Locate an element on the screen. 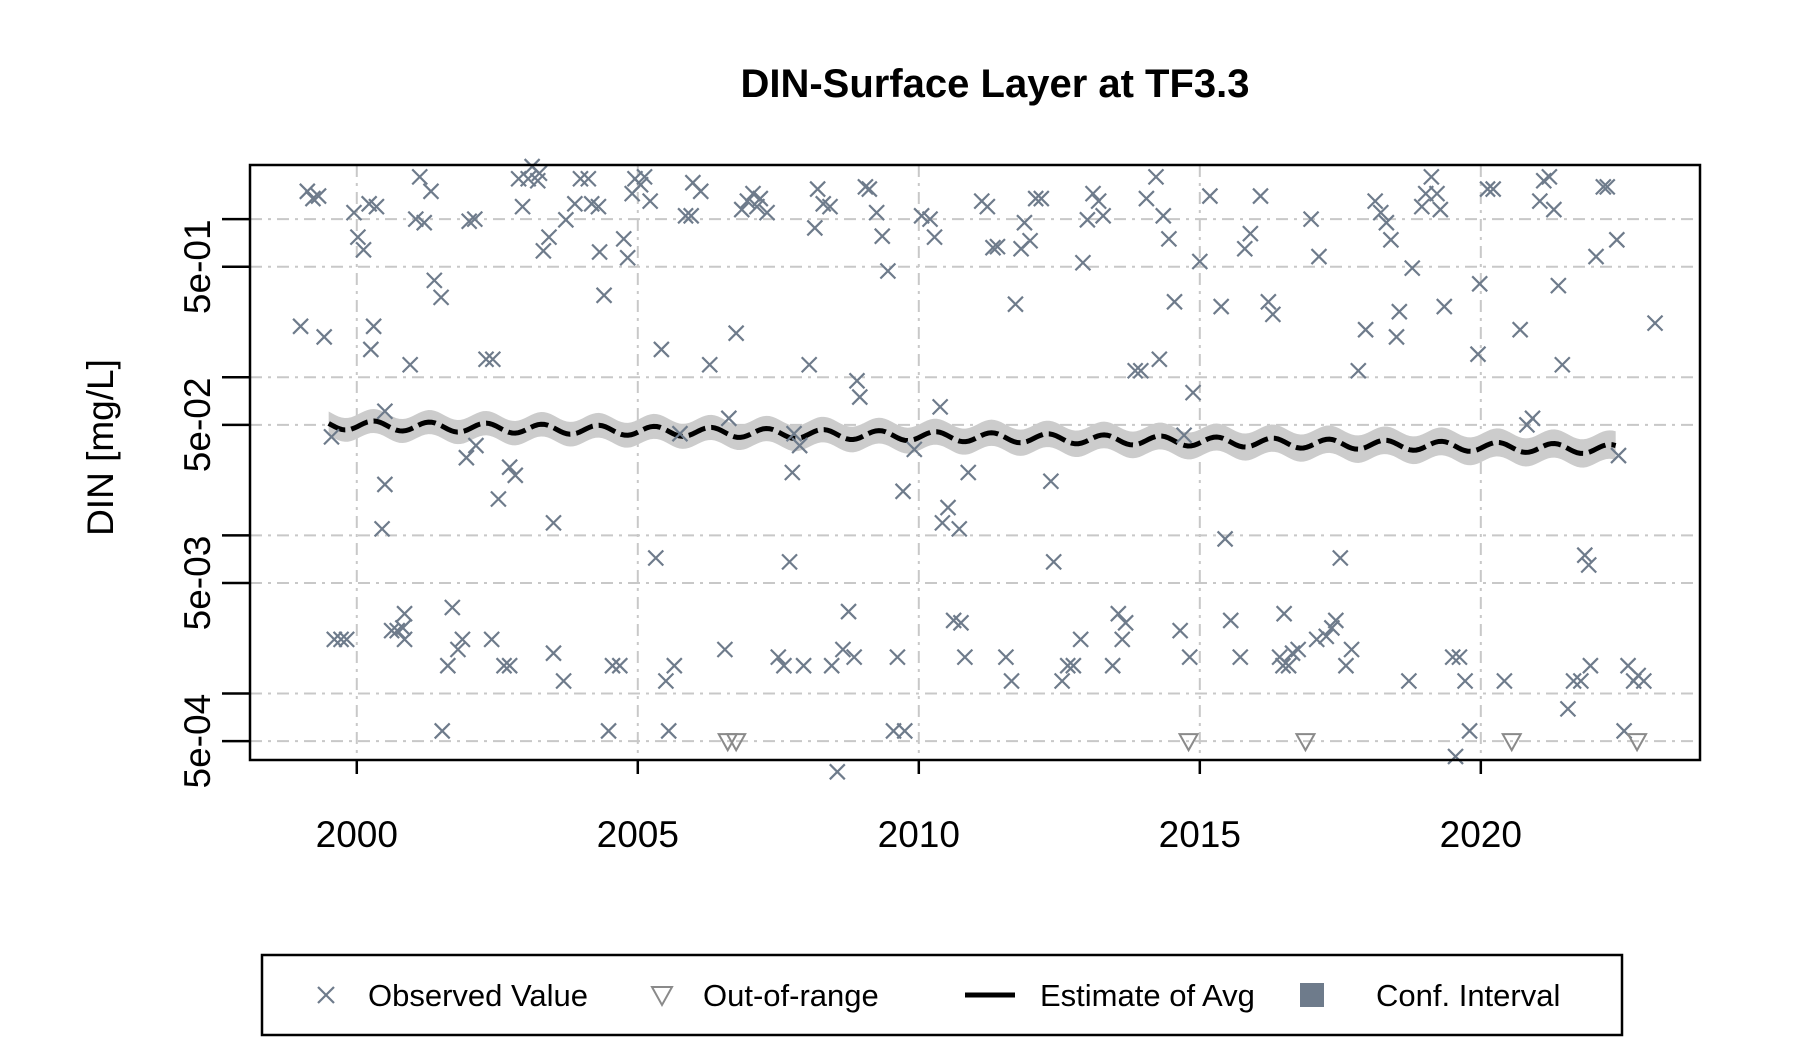  estimate-of-avg-line is located at coordinates (972, 437).